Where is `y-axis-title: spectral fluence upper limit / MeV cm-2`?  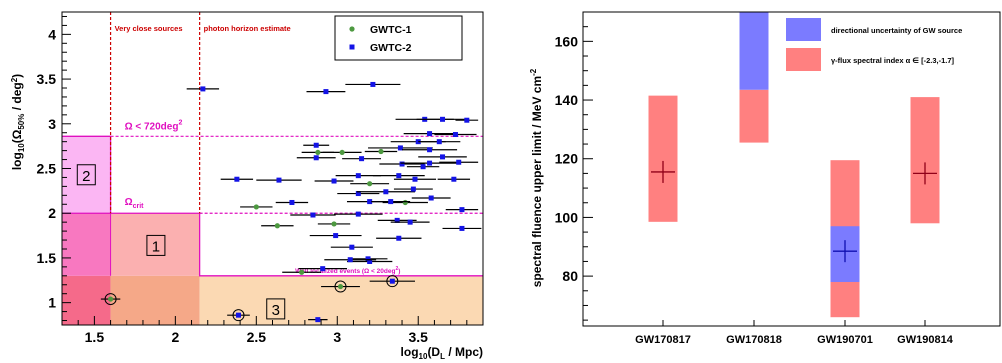 y-axis-title: spectral fluence upper limit / MeV cm-2 is located at coordinates (536, 177).